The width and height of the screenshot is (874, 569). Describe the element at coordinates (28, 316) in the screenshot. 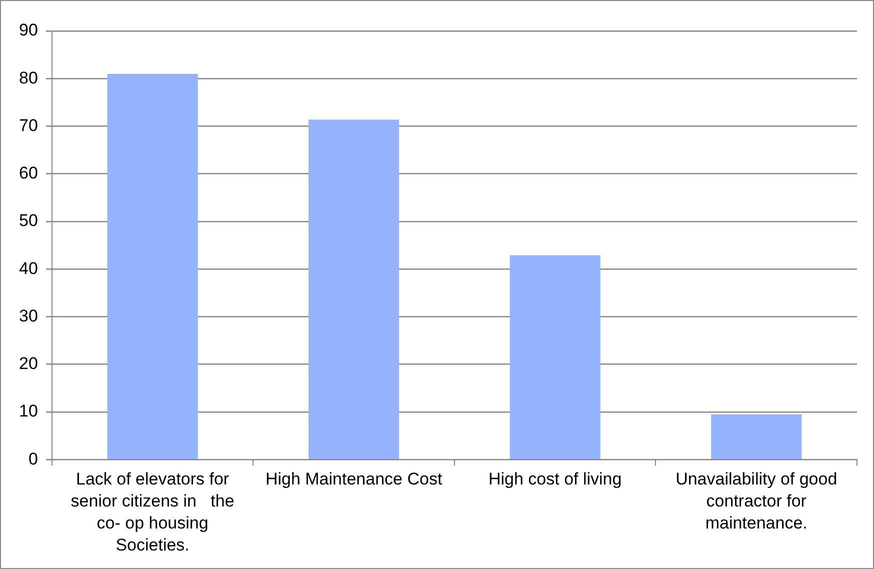

I see `y-tick-label: 30` at that location.